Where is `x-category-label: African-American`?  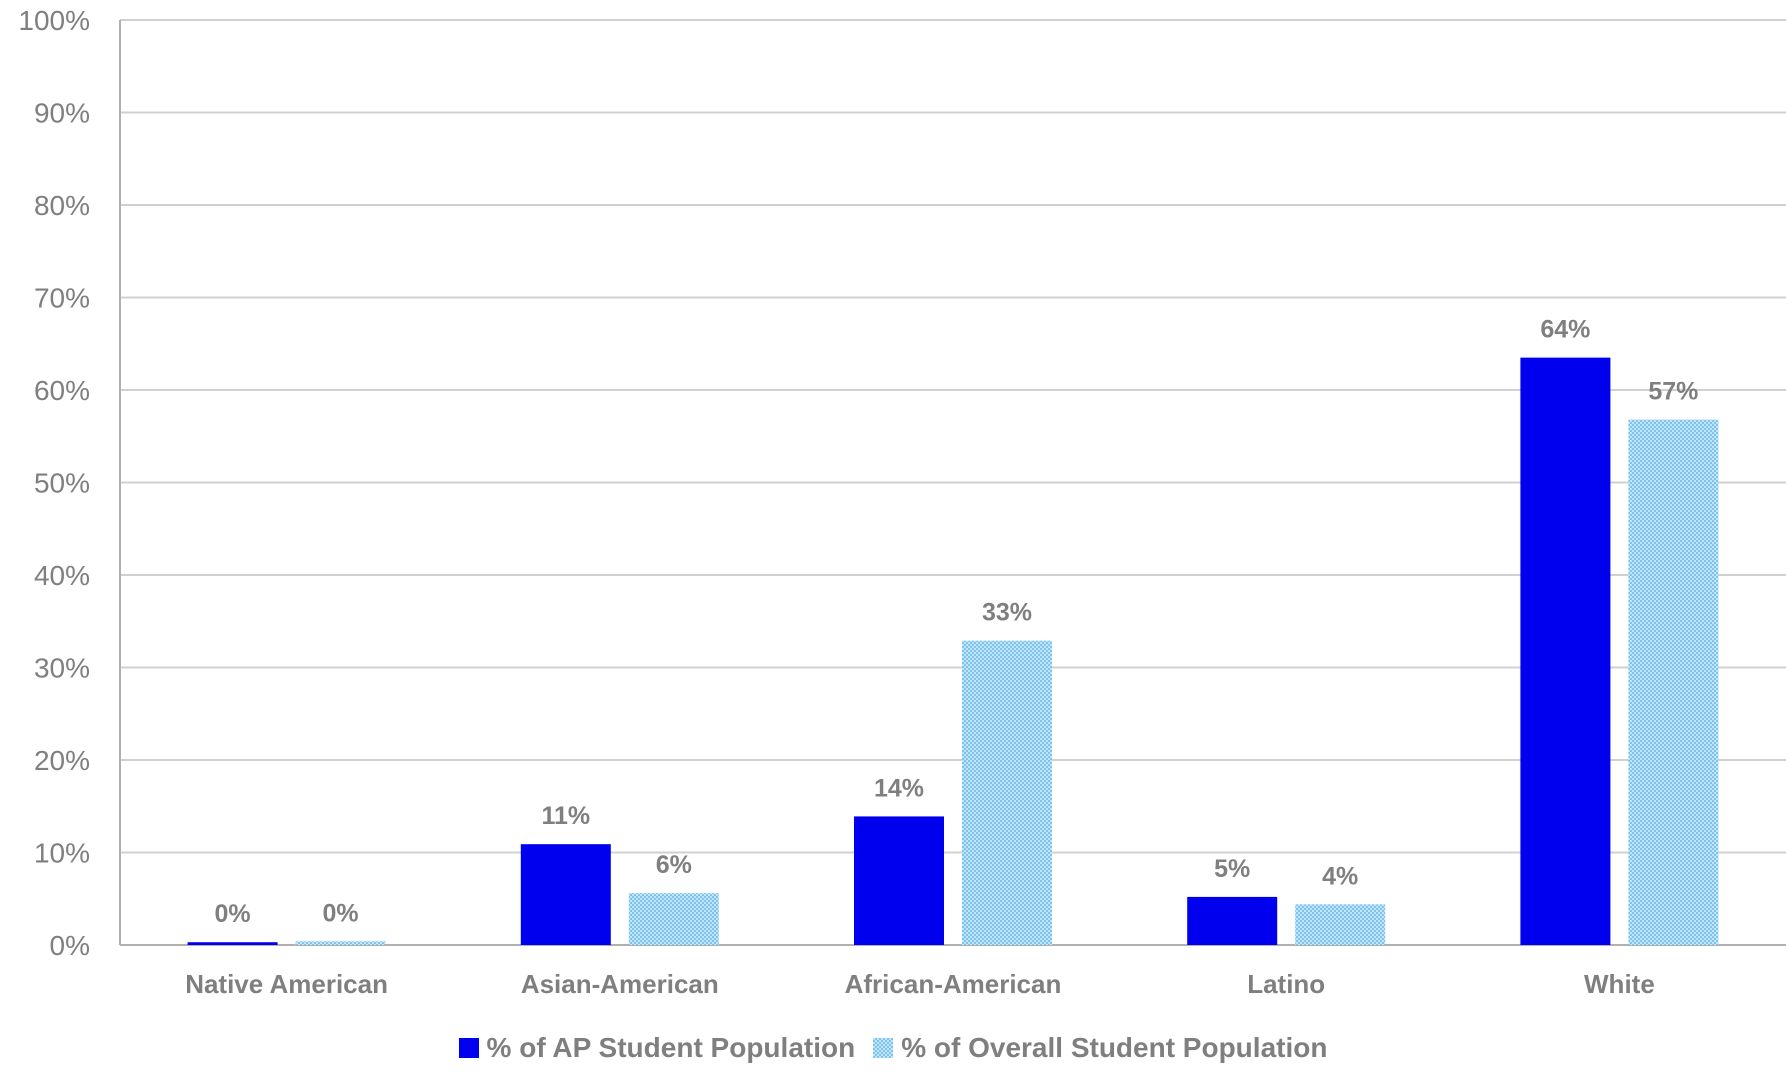 x-category-label: African-American is located at coordinates (953, 984).